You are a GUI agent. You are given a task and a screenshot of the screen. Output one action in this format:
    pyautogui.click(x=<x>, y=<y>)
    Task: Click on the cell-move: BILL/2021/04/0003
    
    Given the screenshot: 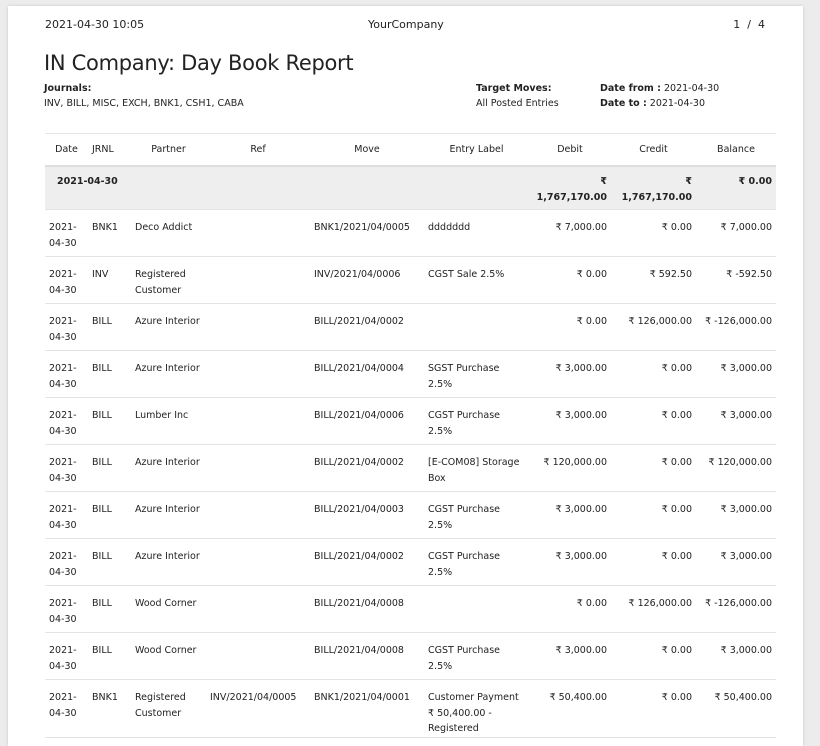 What is the action you would take?
    pyautogui.click(x=367, y=515)
    